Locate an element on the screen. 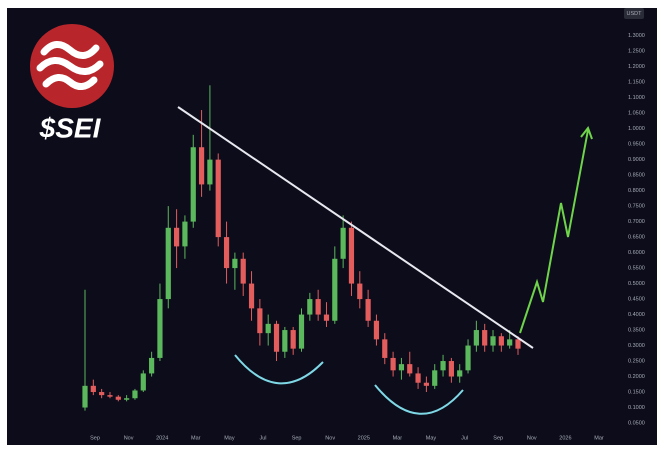 Image resolution: width=665 pixels, height=452 pixels. y-tick-label: 1.0500 is located at coordinates (636, 114).